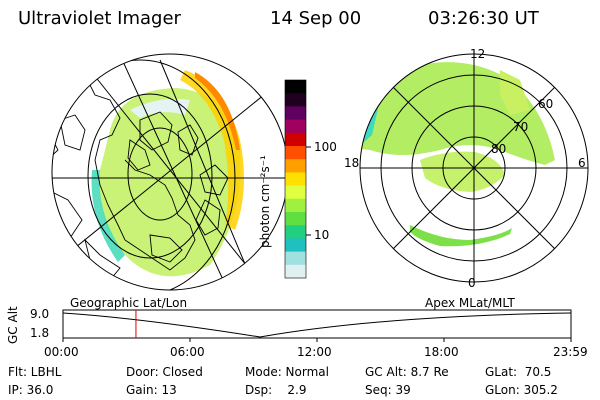 This screenshot has height=400, width=600. Describe the element at coordinates (31, 390) in the screenshot. I see `status-ip: IP: 36.0` at that location.